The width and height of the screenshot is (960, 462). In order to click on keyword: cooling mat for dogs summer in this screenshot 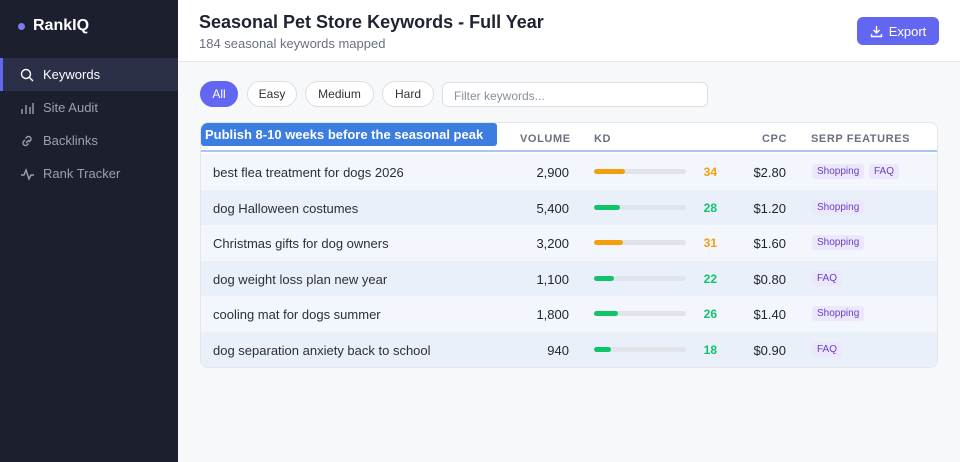, I will do `click(297, 314)`.